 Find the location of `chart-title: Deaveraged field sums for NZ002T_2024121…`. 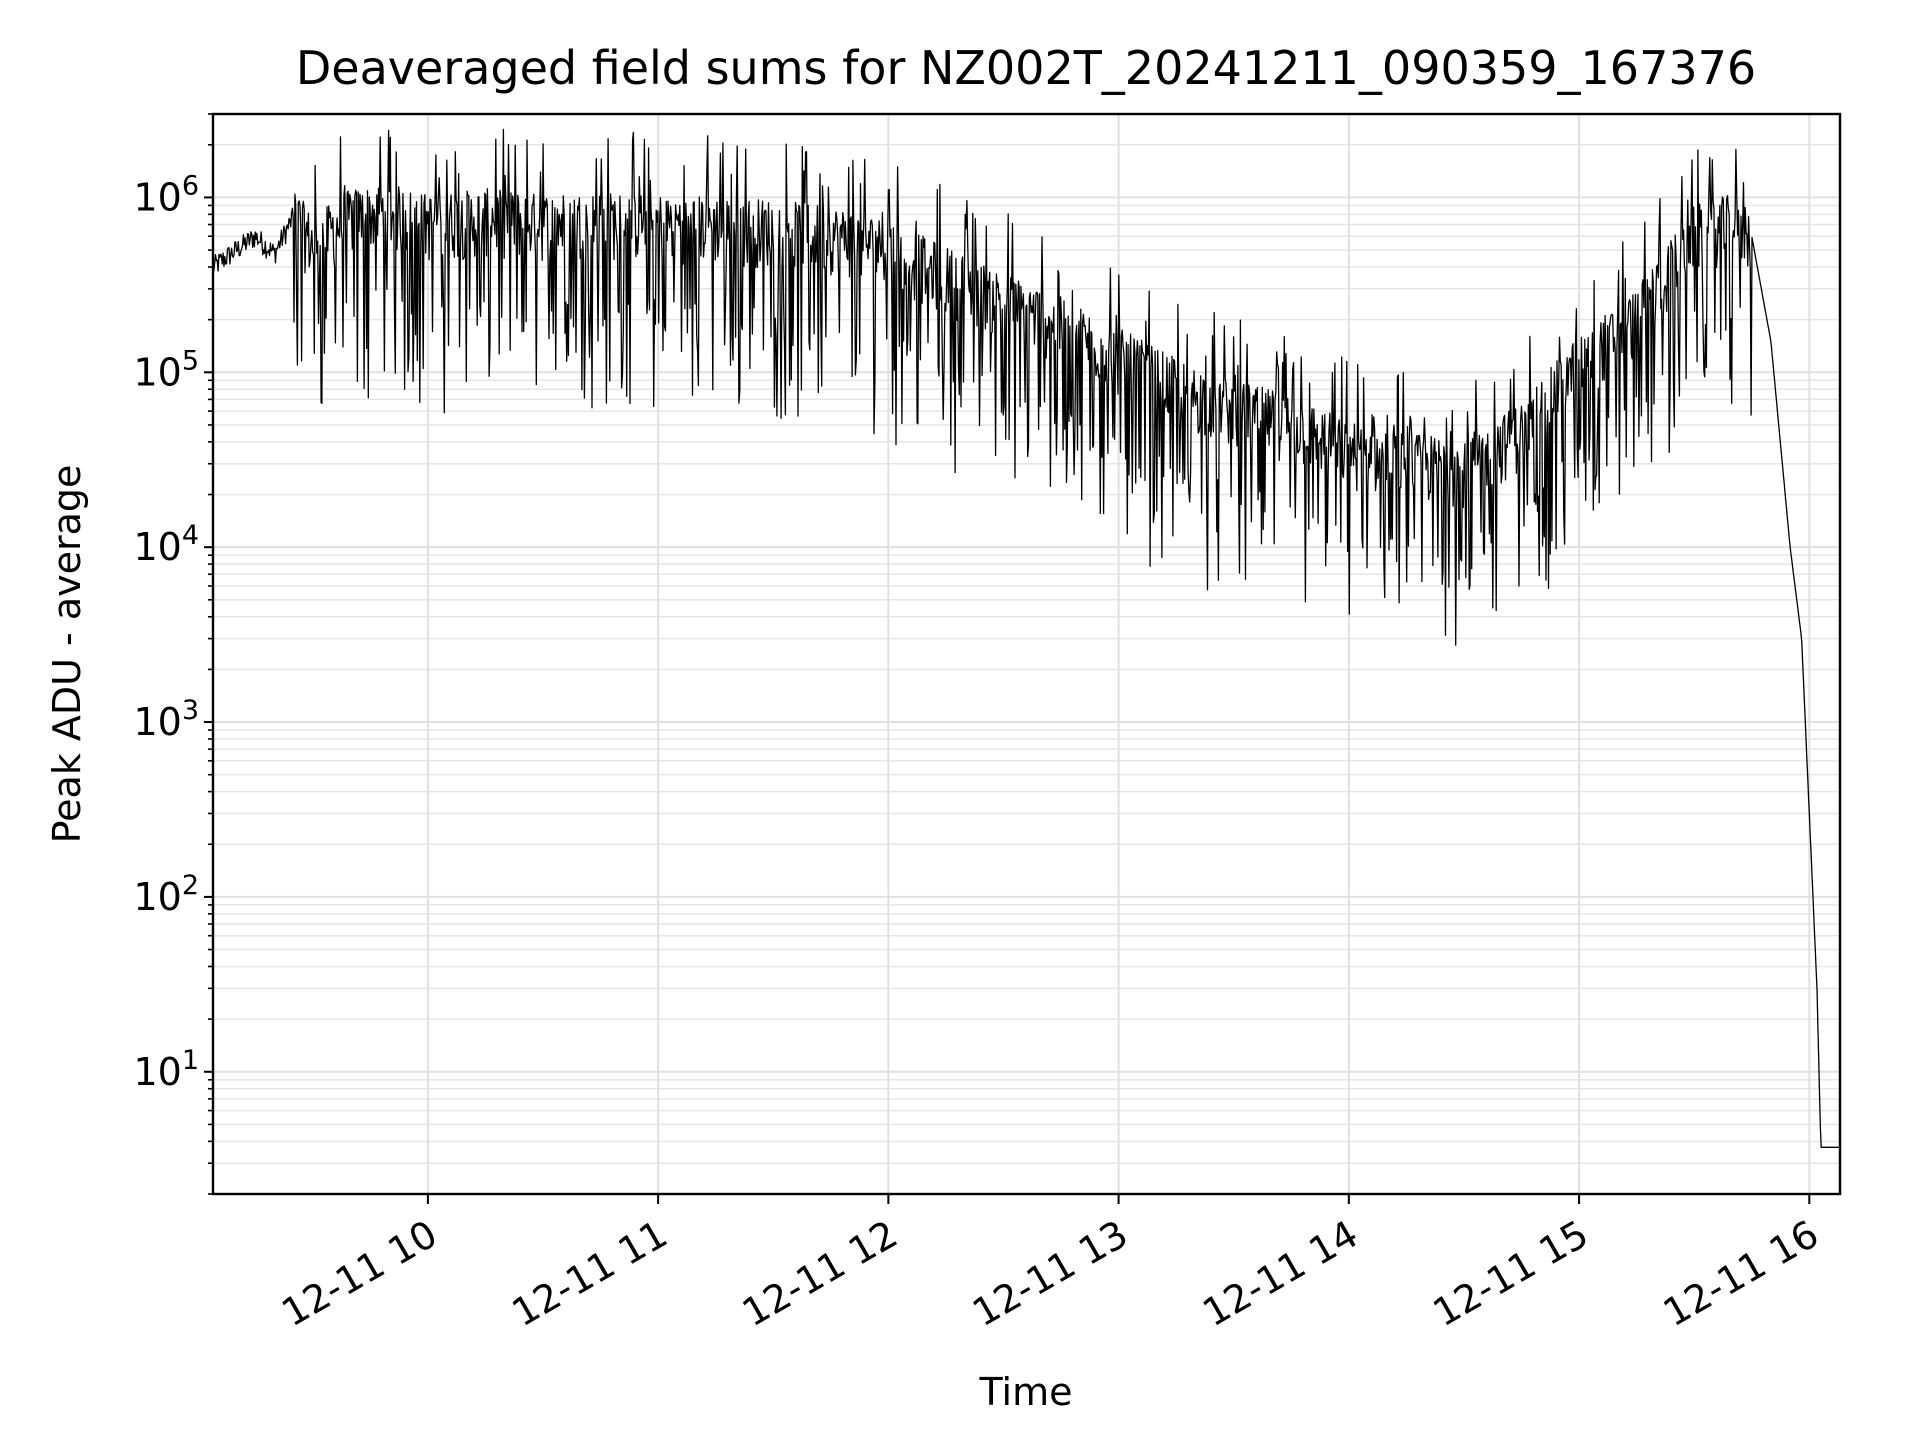

chart-title: Deaveraged field sums for NZ002T_2024121… is located at coordinates (1026, 68).